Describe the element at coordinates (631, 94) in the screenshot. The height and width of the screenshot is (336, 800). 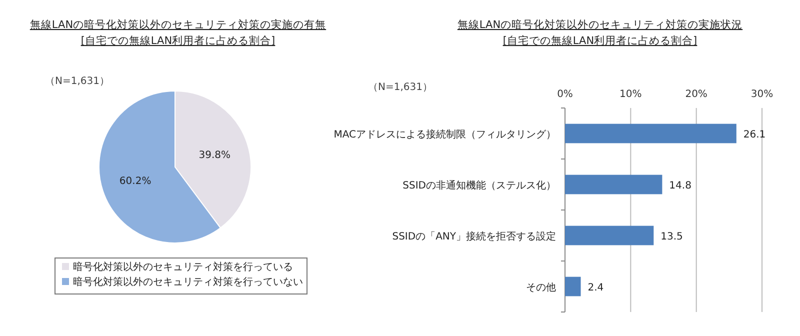
I see `x-tick-label: 10%` at that location.